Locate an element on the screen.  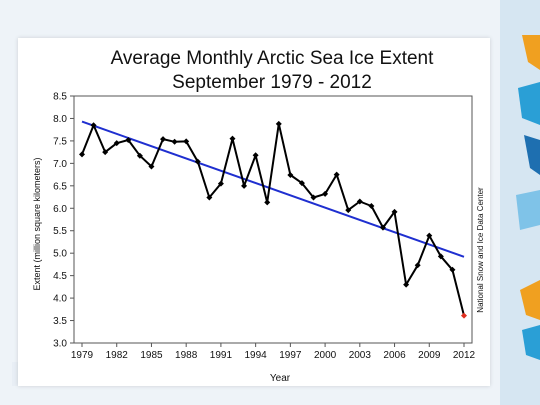
x-tick-label: 1979 is located at coordinates (82, 355).